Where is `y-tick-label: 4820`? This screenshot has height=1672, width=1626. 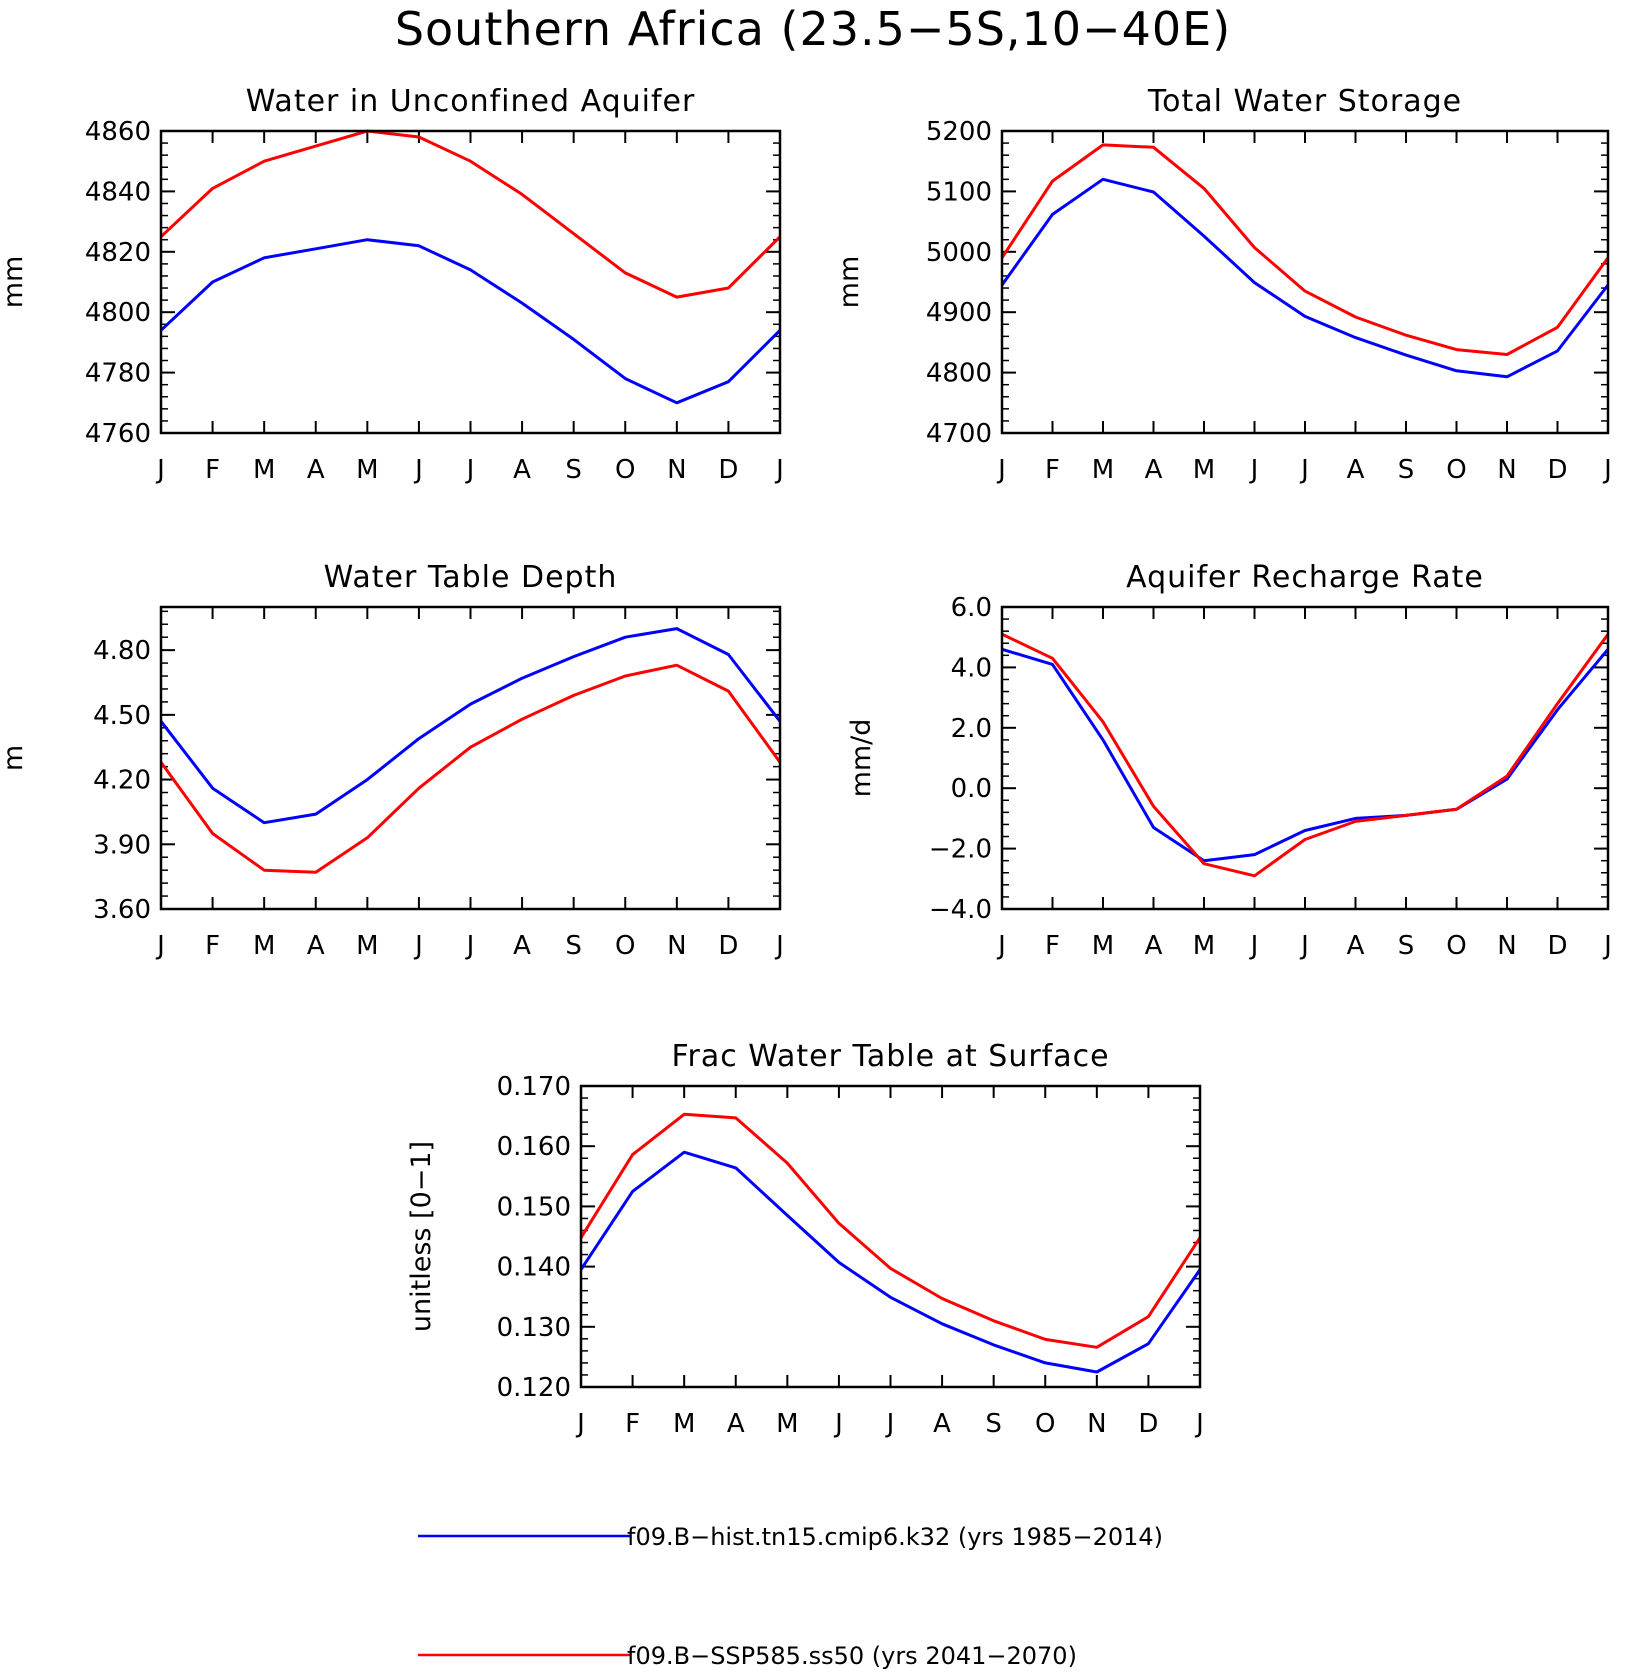
y-tick-label: 4820 is located at coordinates (118, 253).